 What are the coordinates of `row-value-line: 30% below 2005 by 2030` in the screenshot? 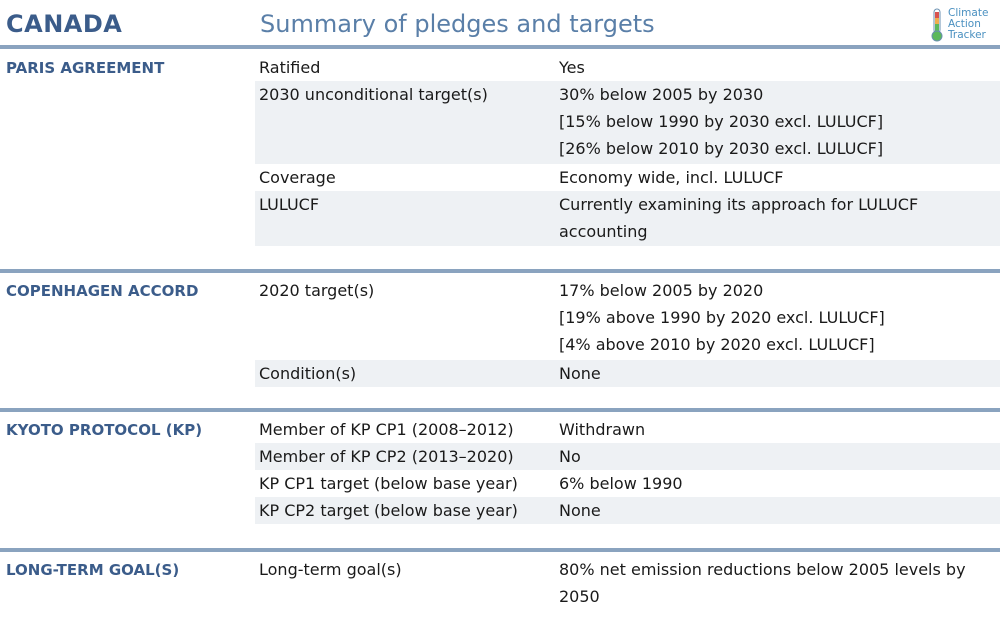 It's located at (661, 94).